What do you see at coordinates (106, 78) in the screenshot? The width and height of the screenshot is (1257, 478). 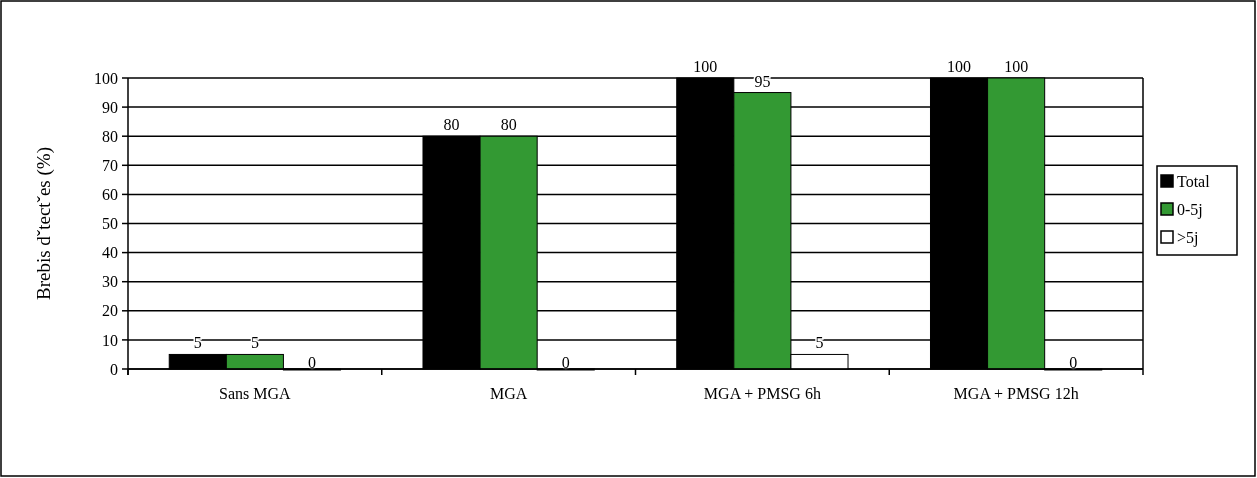 I see `y-tick-label: 100` at bounding box center [106, 78].